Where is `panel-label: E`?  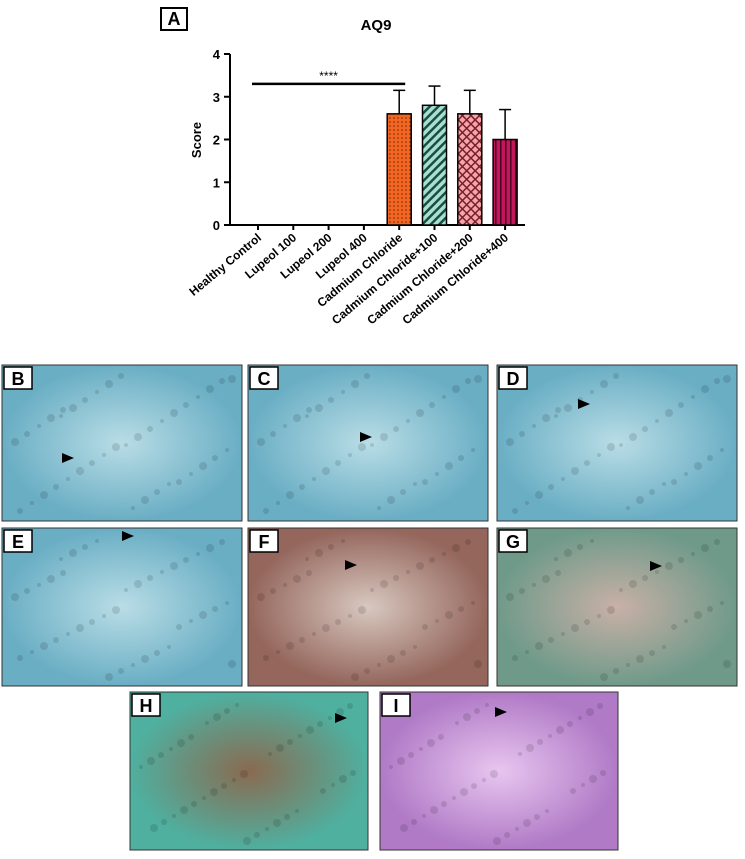
panel-label: E is located at coordinates (18, 542).